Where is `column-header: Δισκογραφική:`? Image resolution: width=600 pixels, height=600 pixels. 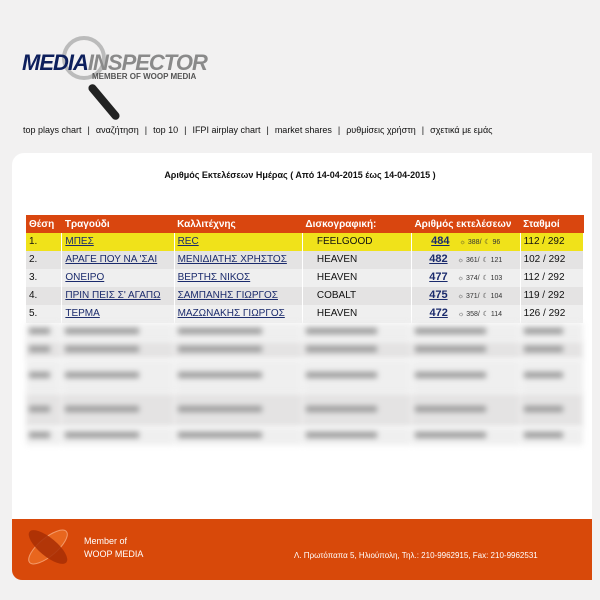 column-header: Δισκογραφική: is located at coordinates (357, 224).